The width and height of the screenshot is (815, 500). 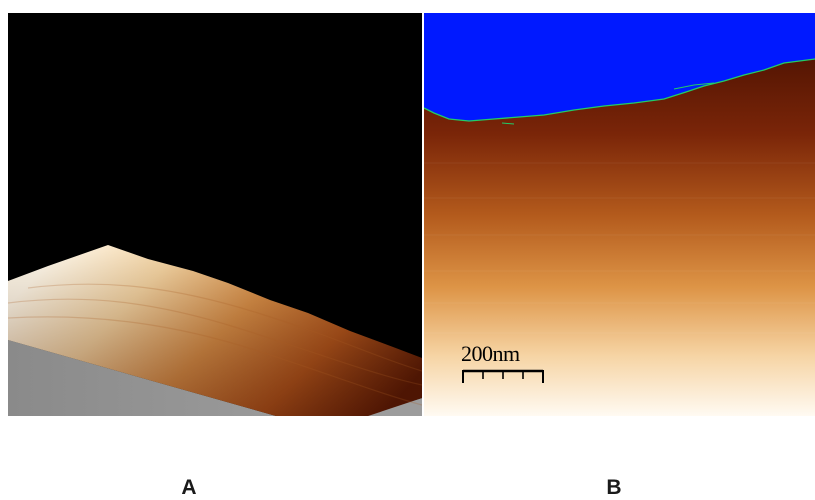 I want to click on panel-b-label: B, so click(x=614, y=487).